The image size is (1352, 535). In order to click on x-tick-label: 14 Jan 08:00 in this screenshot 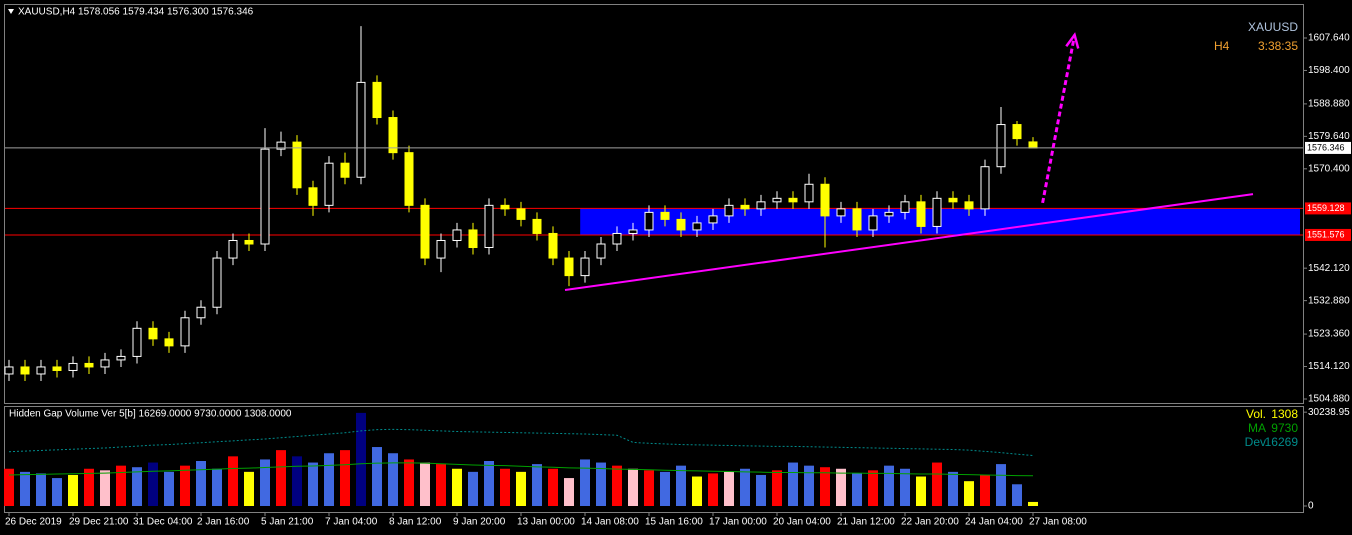, I will do `click(610, 522)`.